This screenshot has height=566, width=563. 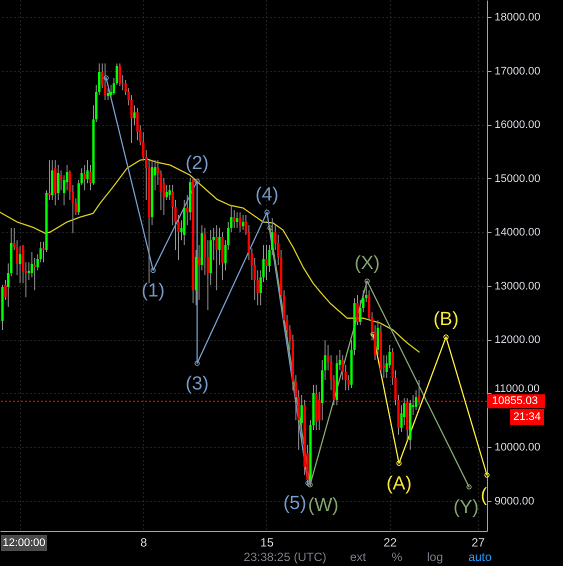 What do you see at coordinates (478, 543) in the screenshot?
I see `x-tick-label: 27` at bounding box center [478, 543].